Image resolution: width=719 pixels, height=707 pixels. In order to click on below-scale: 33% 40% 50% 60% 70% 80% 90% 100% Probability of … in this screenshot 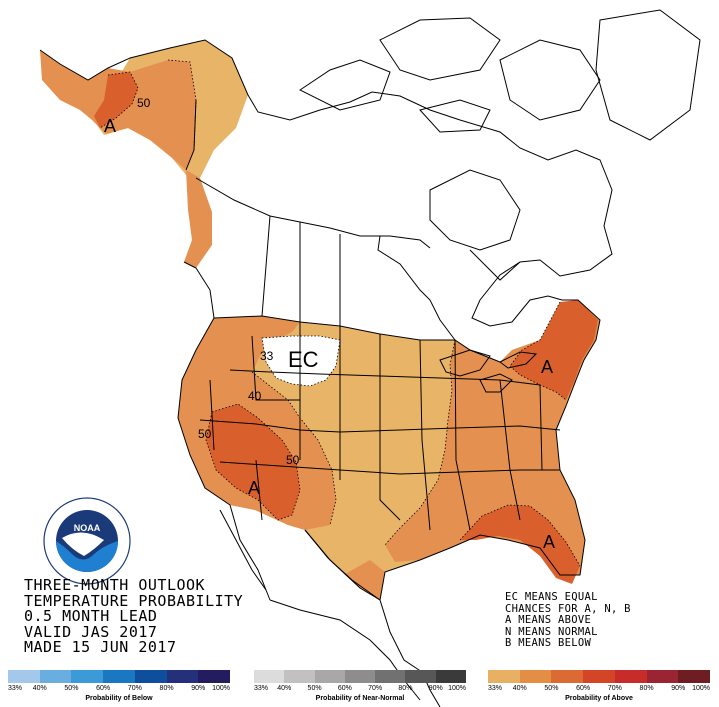, I will do `click(119, 688)`.